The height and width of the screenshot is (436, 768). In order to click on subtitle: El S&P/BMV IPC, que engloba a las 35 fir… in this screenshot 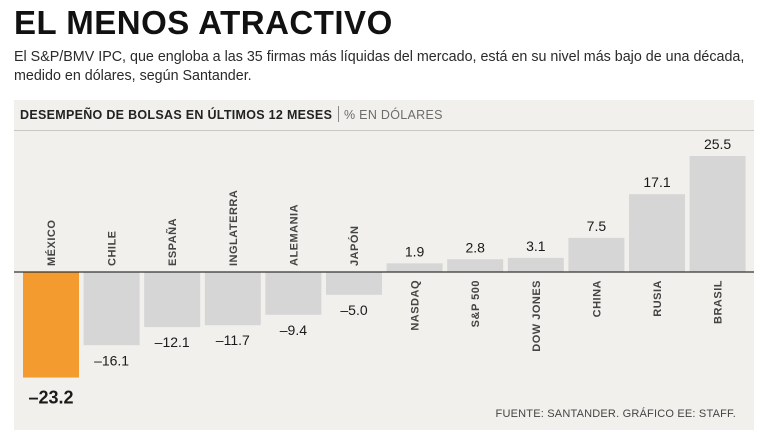, I will do `click(379, 66)`.